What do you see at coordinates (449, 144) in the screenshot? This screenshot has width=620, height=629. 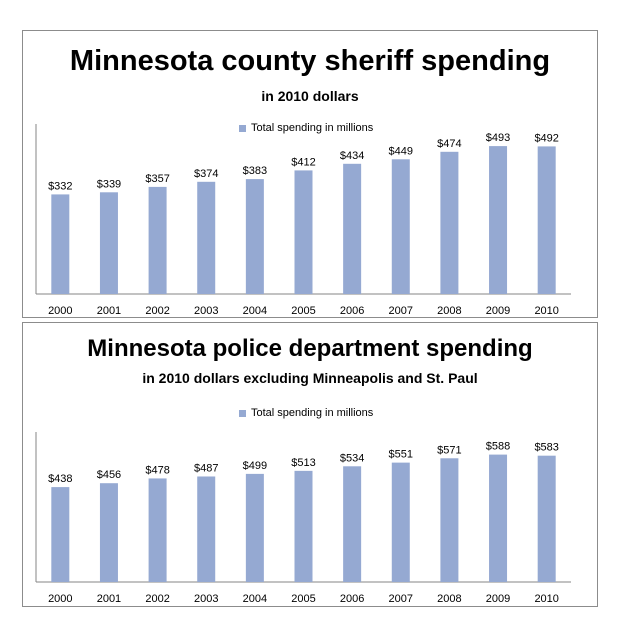 I see `data-label-2008: $474` at bounding box center [449, 144].